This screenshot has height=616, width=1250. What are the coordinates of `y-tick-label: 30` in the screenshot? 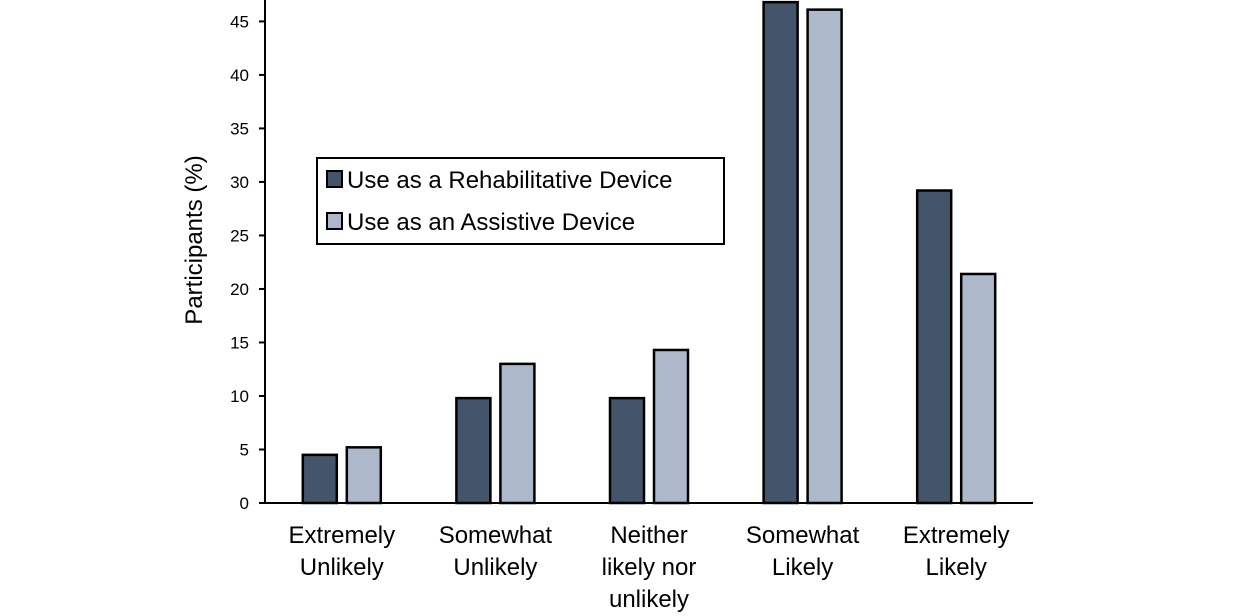 It's located at (239, 182).